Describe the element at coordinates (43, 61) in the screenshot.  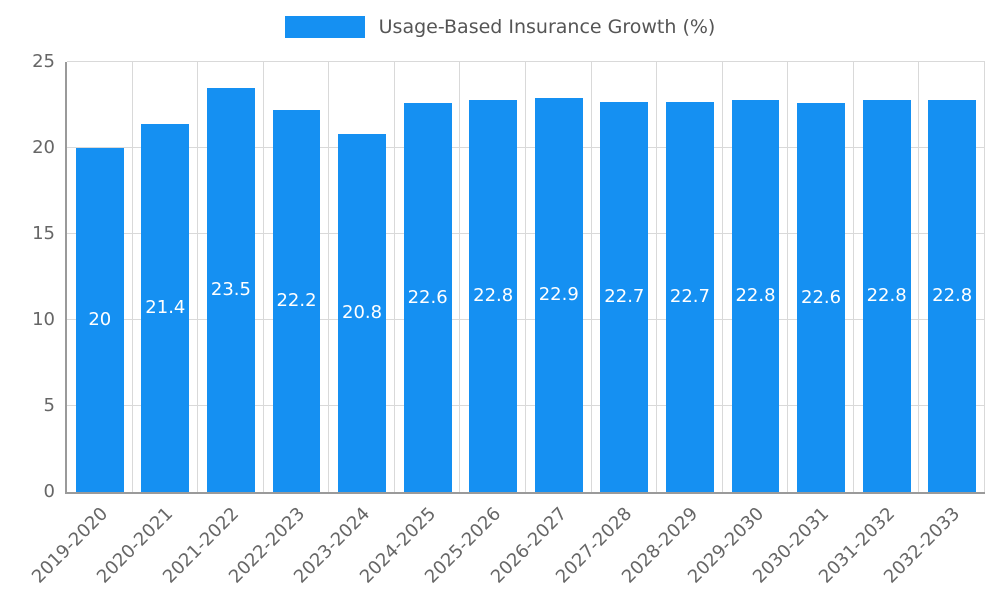
I see `y-tick-label: 25` at that location.